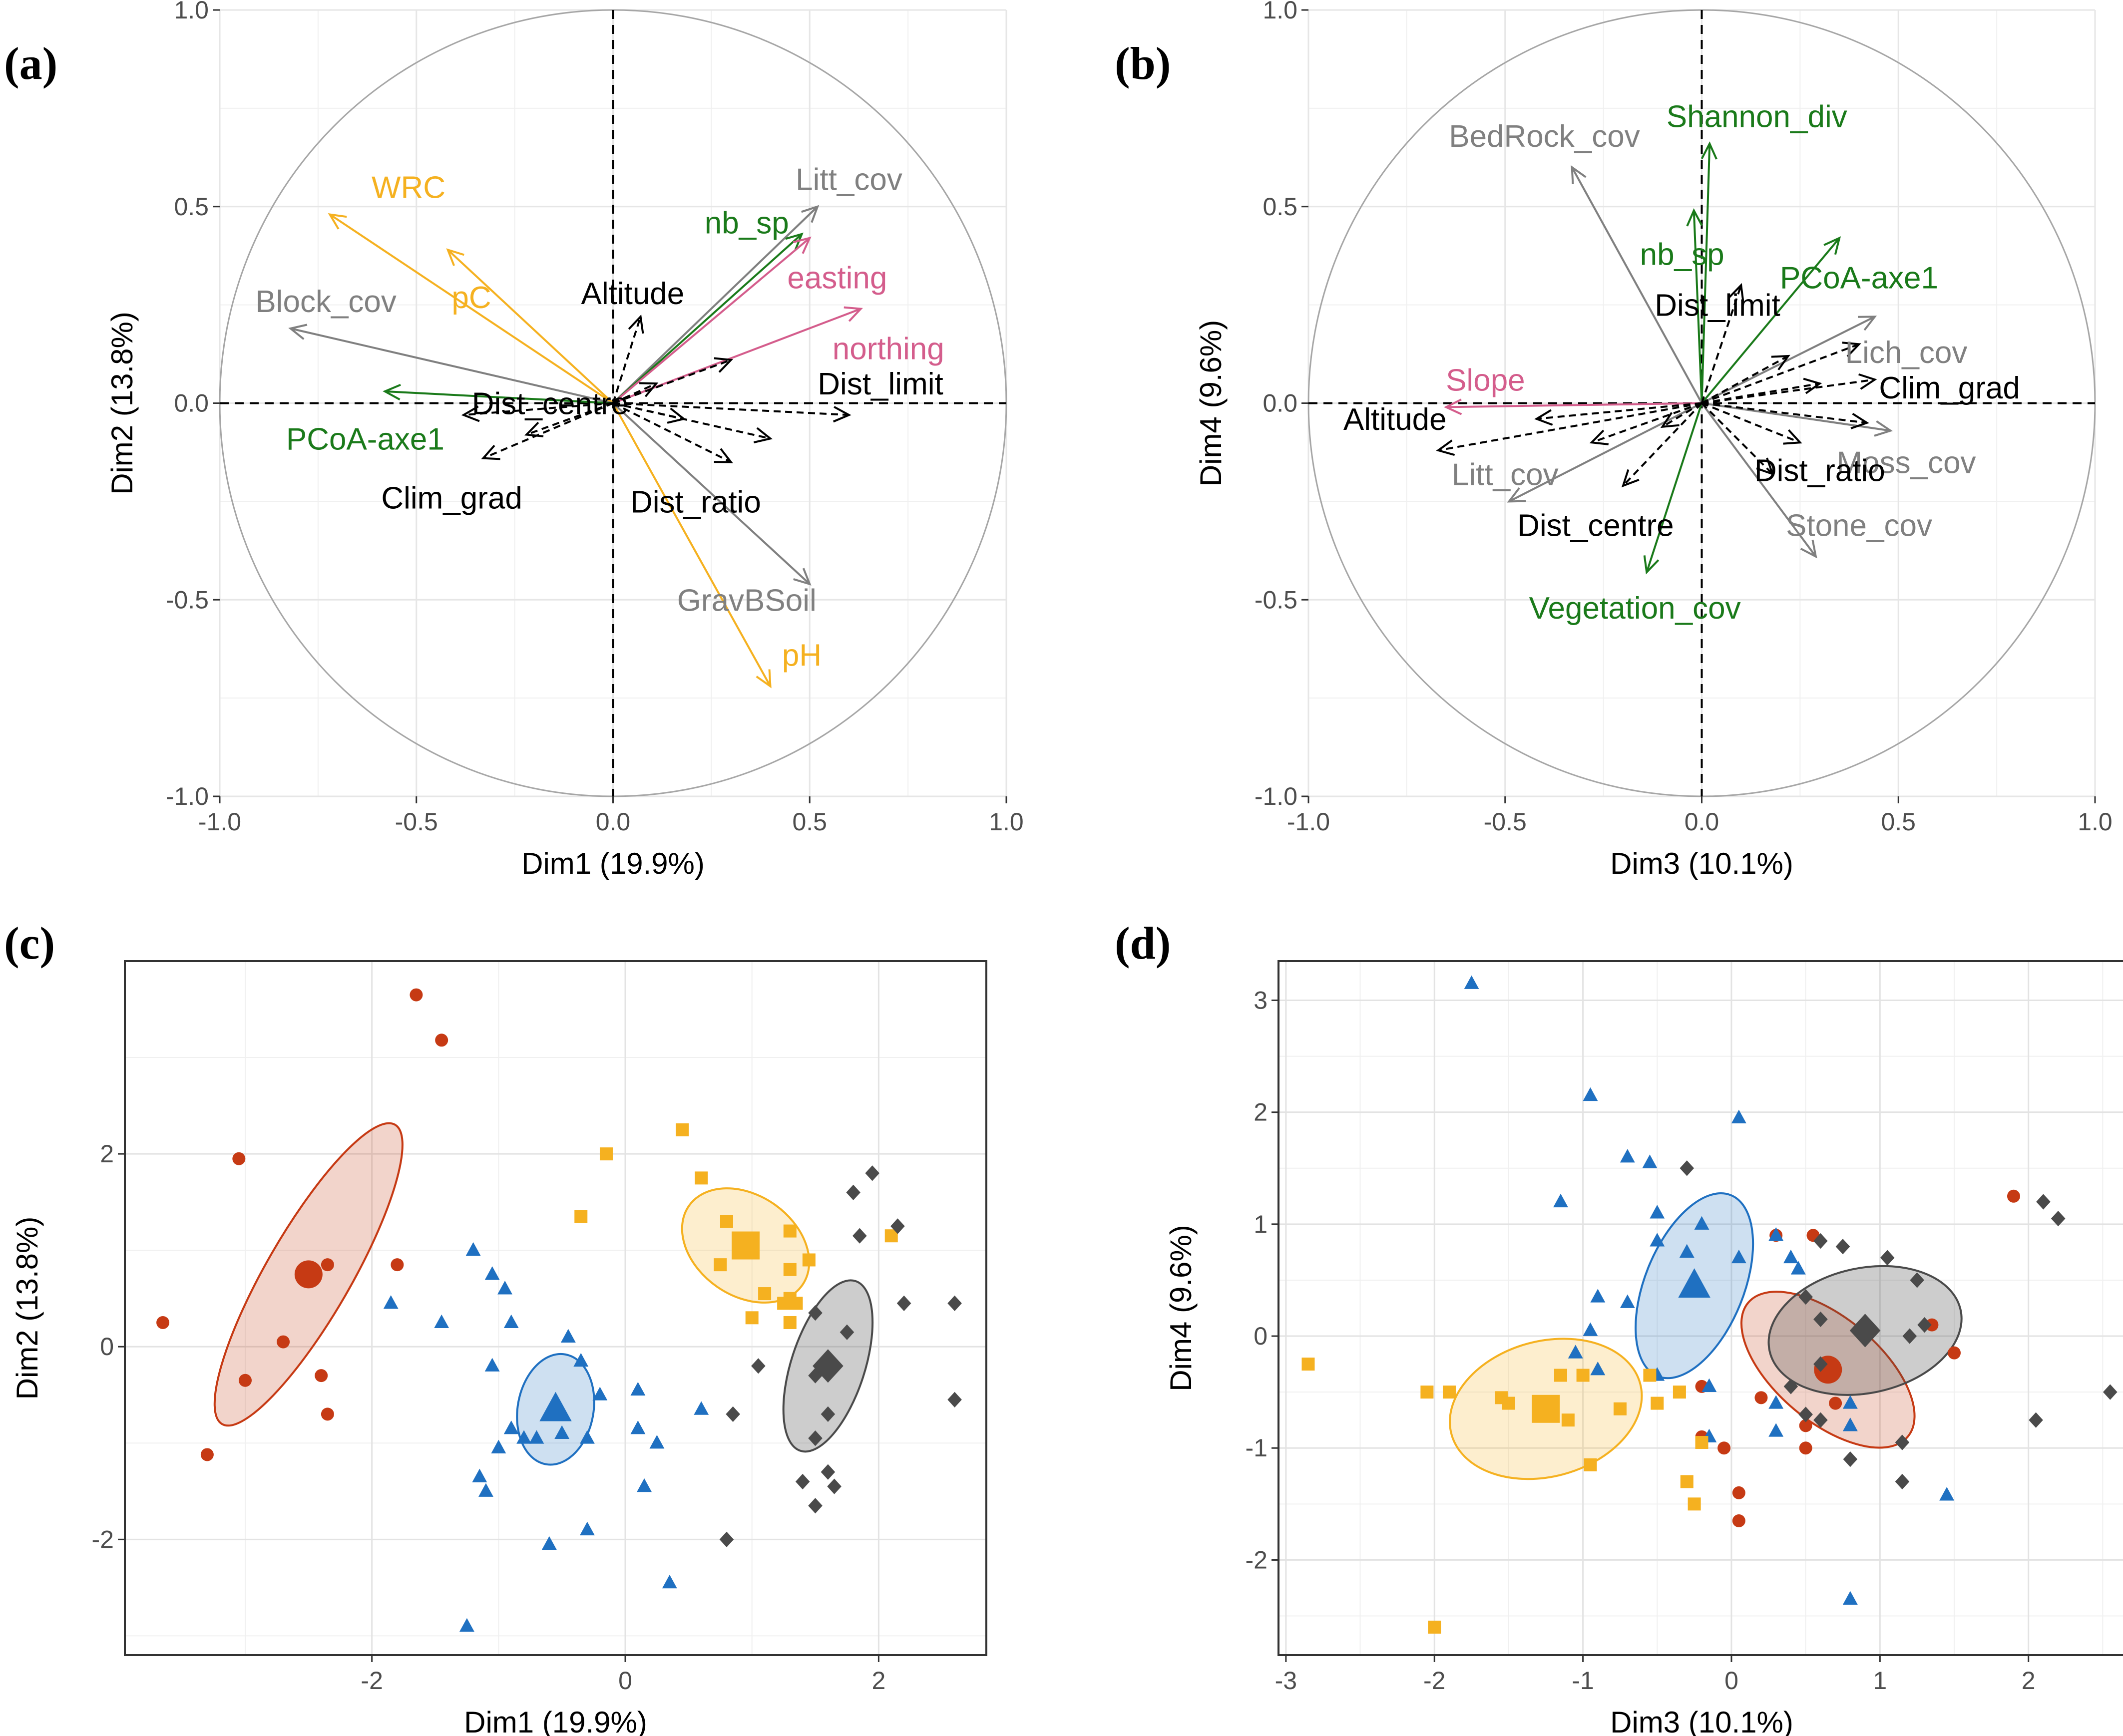  Describe the element at coordinates (747, 600) in the screenshot. I see `label-gravbsoil: GravBSoil` at that location.